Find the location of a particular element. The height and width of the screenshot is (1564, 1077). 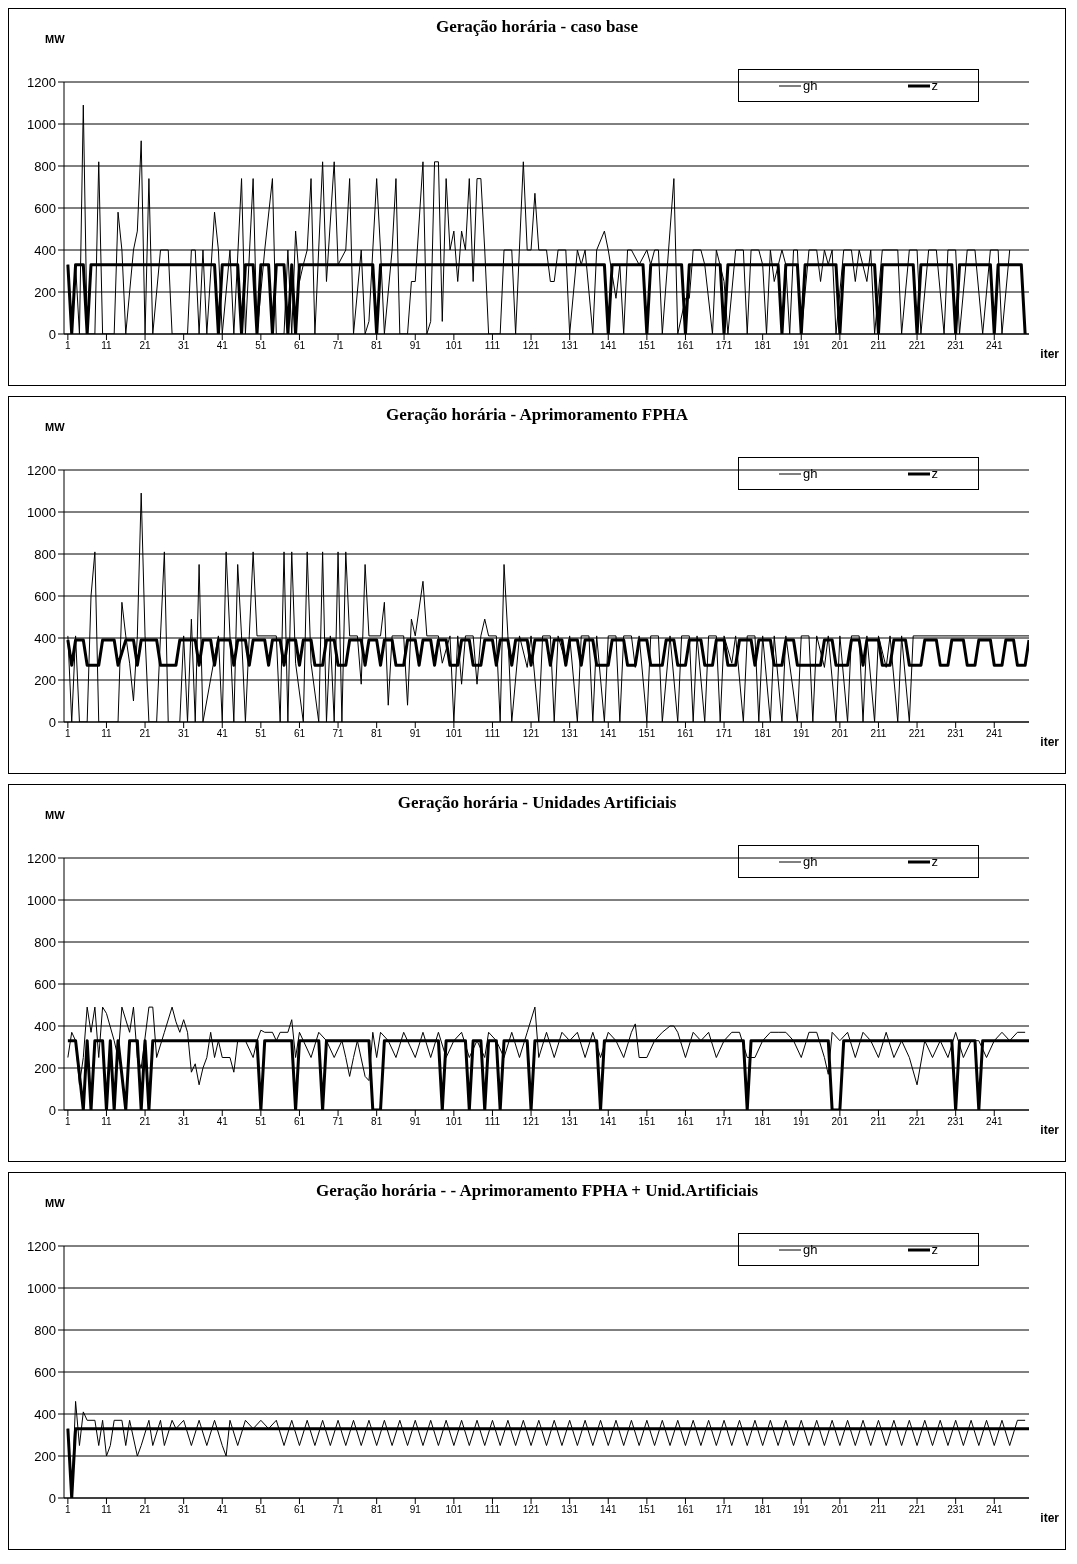

x-tick-label: 211 is located at coordinates (878, 346).